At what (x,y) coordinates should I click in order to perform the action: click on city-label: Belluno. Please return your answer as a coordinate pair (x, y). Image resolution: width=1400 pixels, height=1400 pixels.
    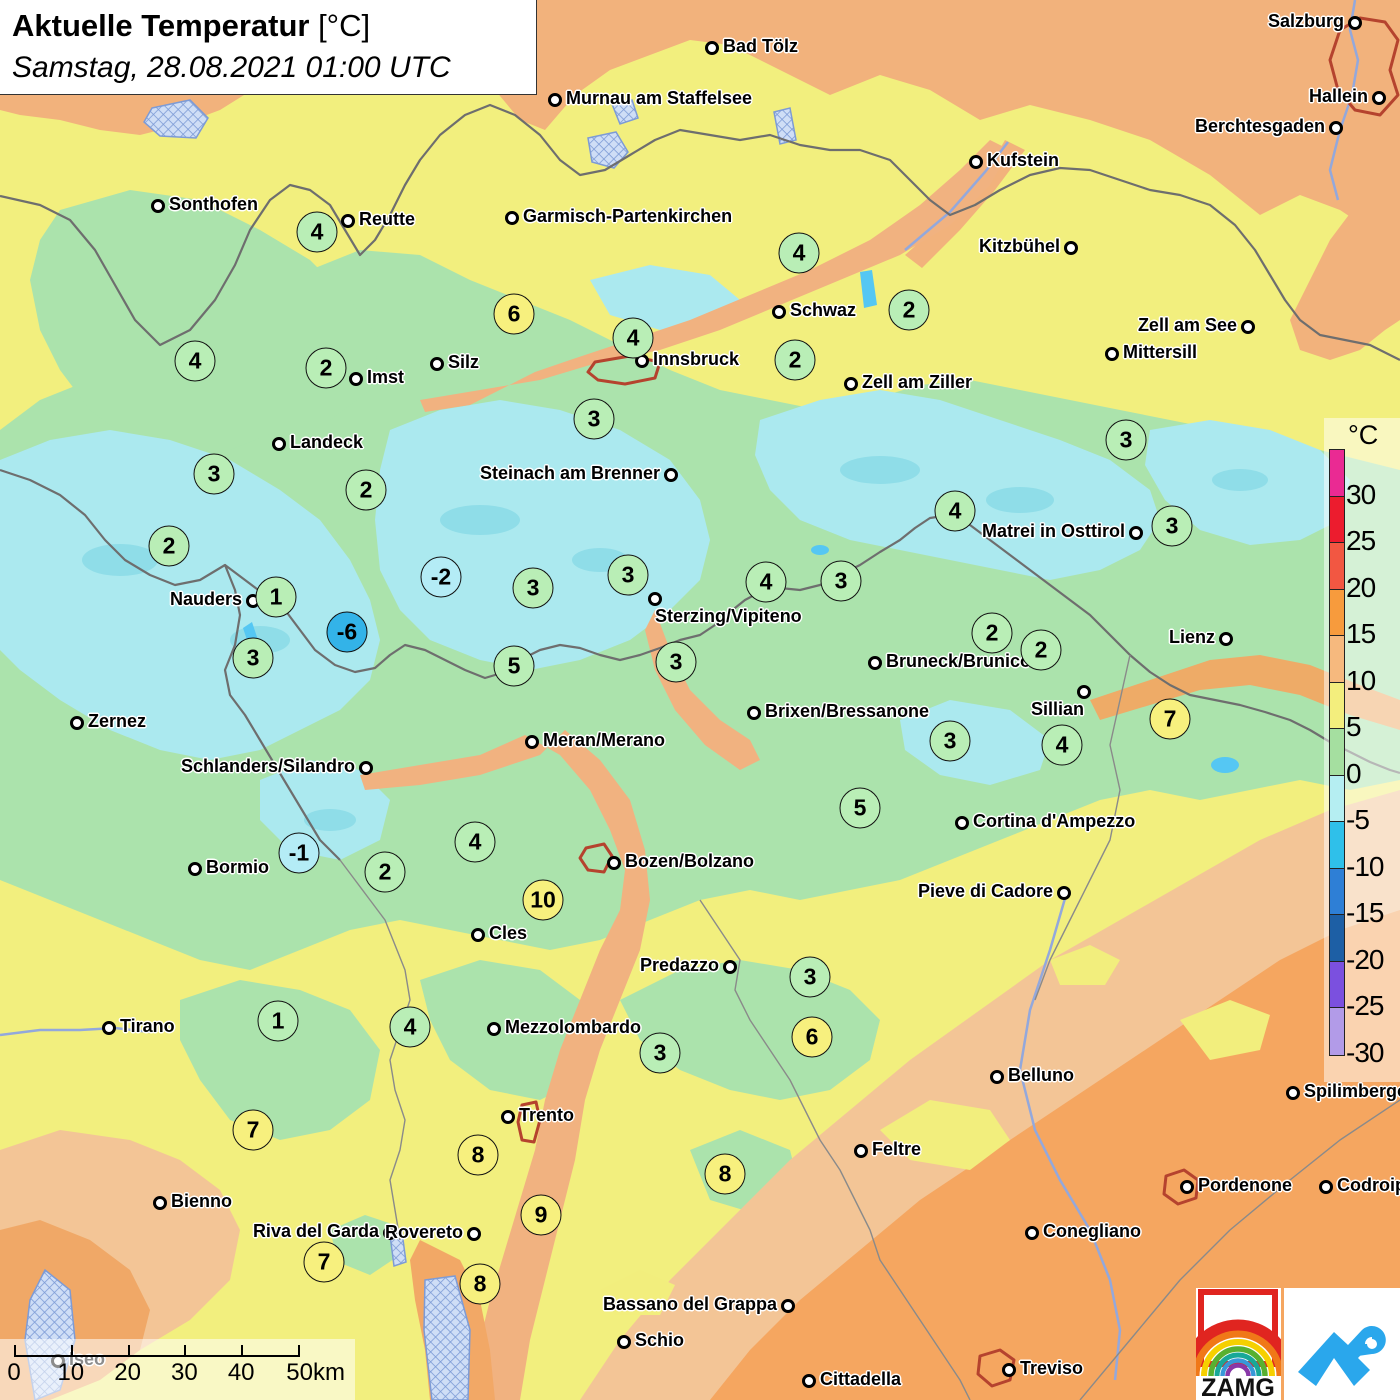
    Looking at the image, I should click on (1041, 1075).